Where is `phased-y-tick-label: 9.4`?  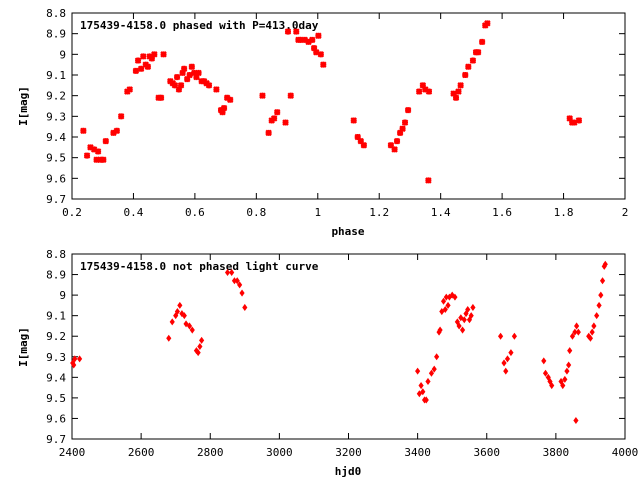
phased-y-tick-label: 9.4 is located at coordinates (56, 137).